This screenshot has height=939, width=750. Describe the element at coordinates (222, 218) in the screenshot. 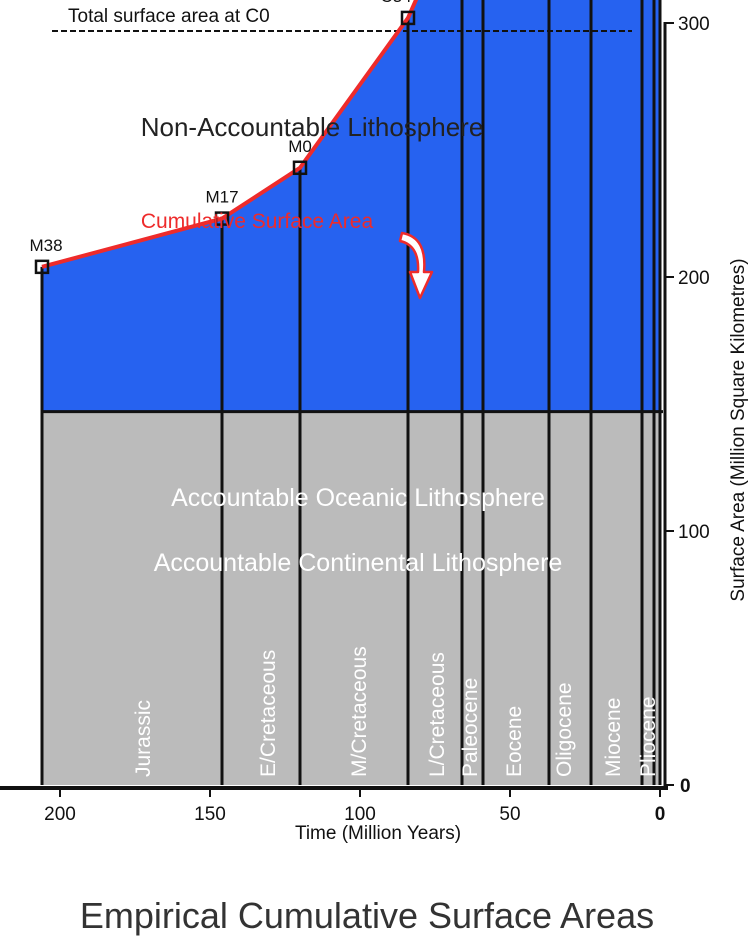

I see `marker-m17` at that location.